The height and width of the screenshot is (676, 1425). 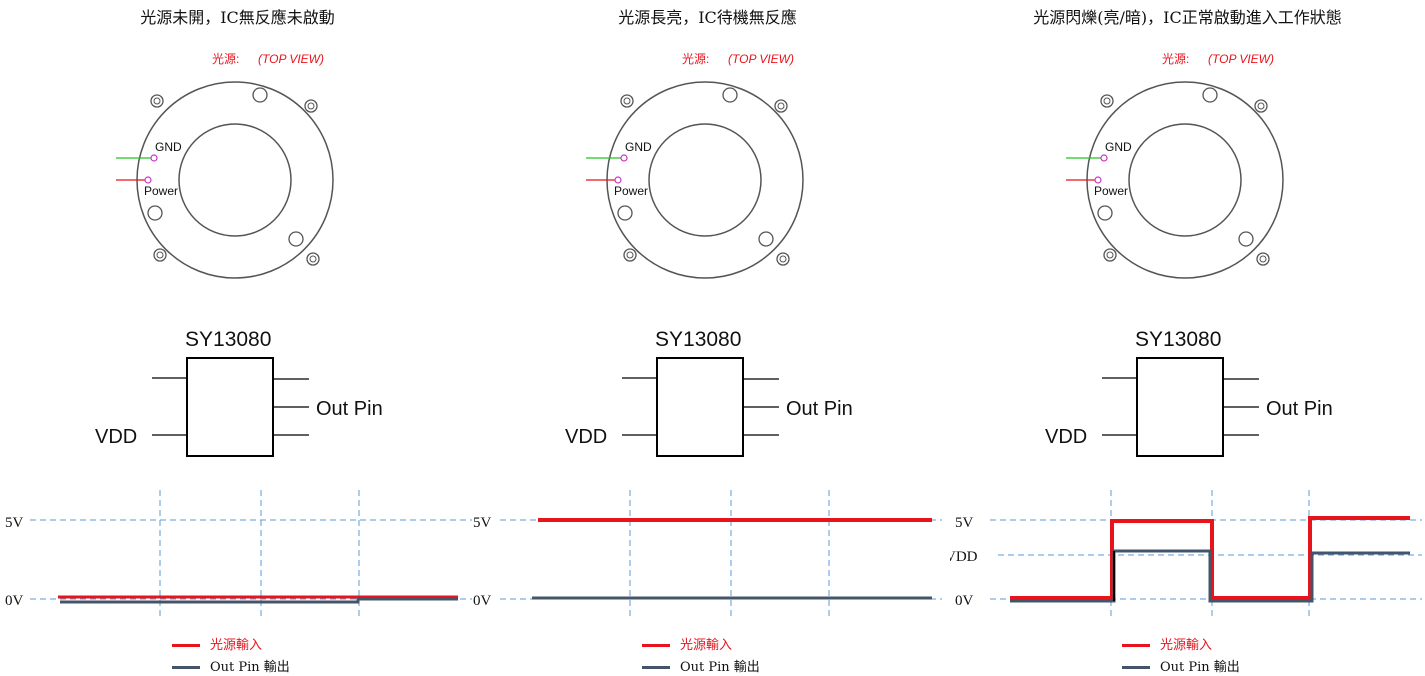 I want to click on panel-title: 光源閃爍(亮/暗)，IC正常啟動進入工作狀態, so click(x=1187, y=17).